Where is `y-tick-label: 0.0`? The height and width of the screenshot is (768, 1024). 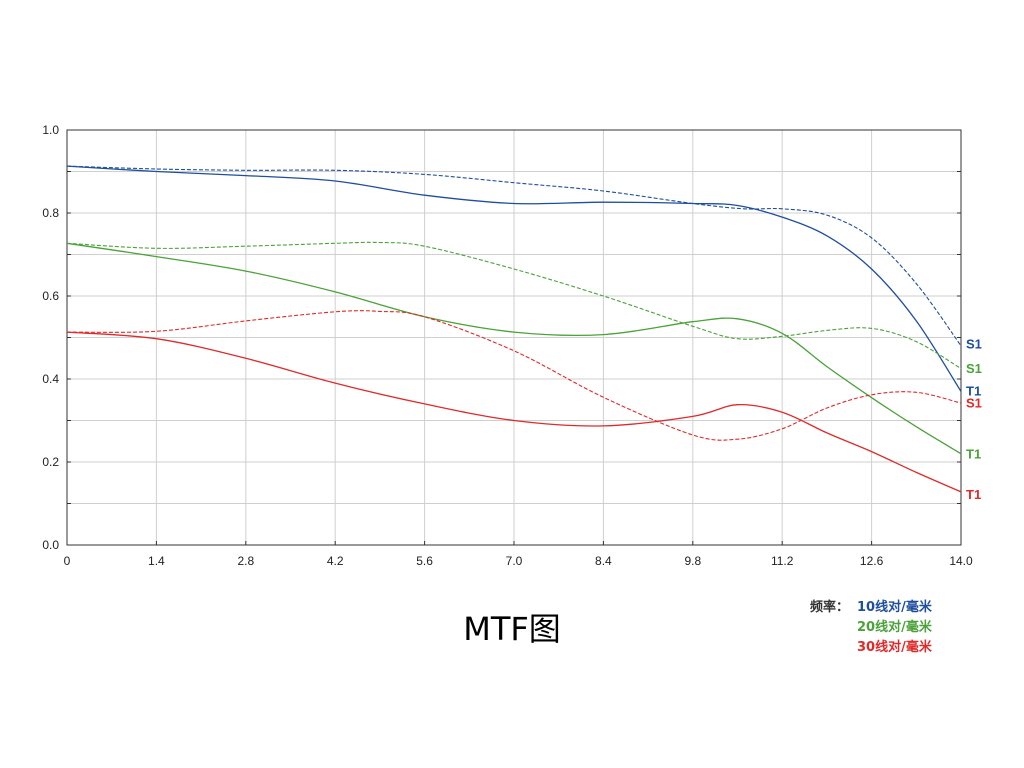
y-tick-label: 0.0 is located at coordinates (50, 545).